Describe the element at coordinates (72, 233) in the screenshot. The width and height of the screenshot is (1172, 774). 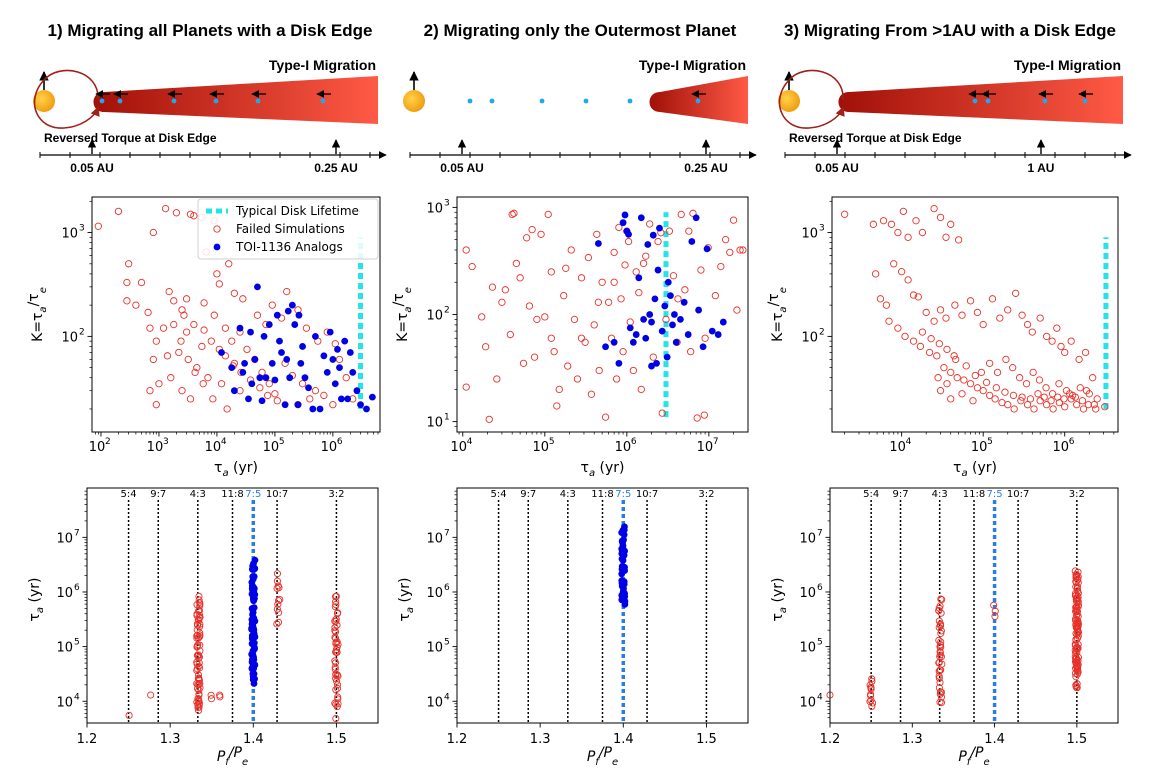
I see `y-tick-label: 10 3` at that location.